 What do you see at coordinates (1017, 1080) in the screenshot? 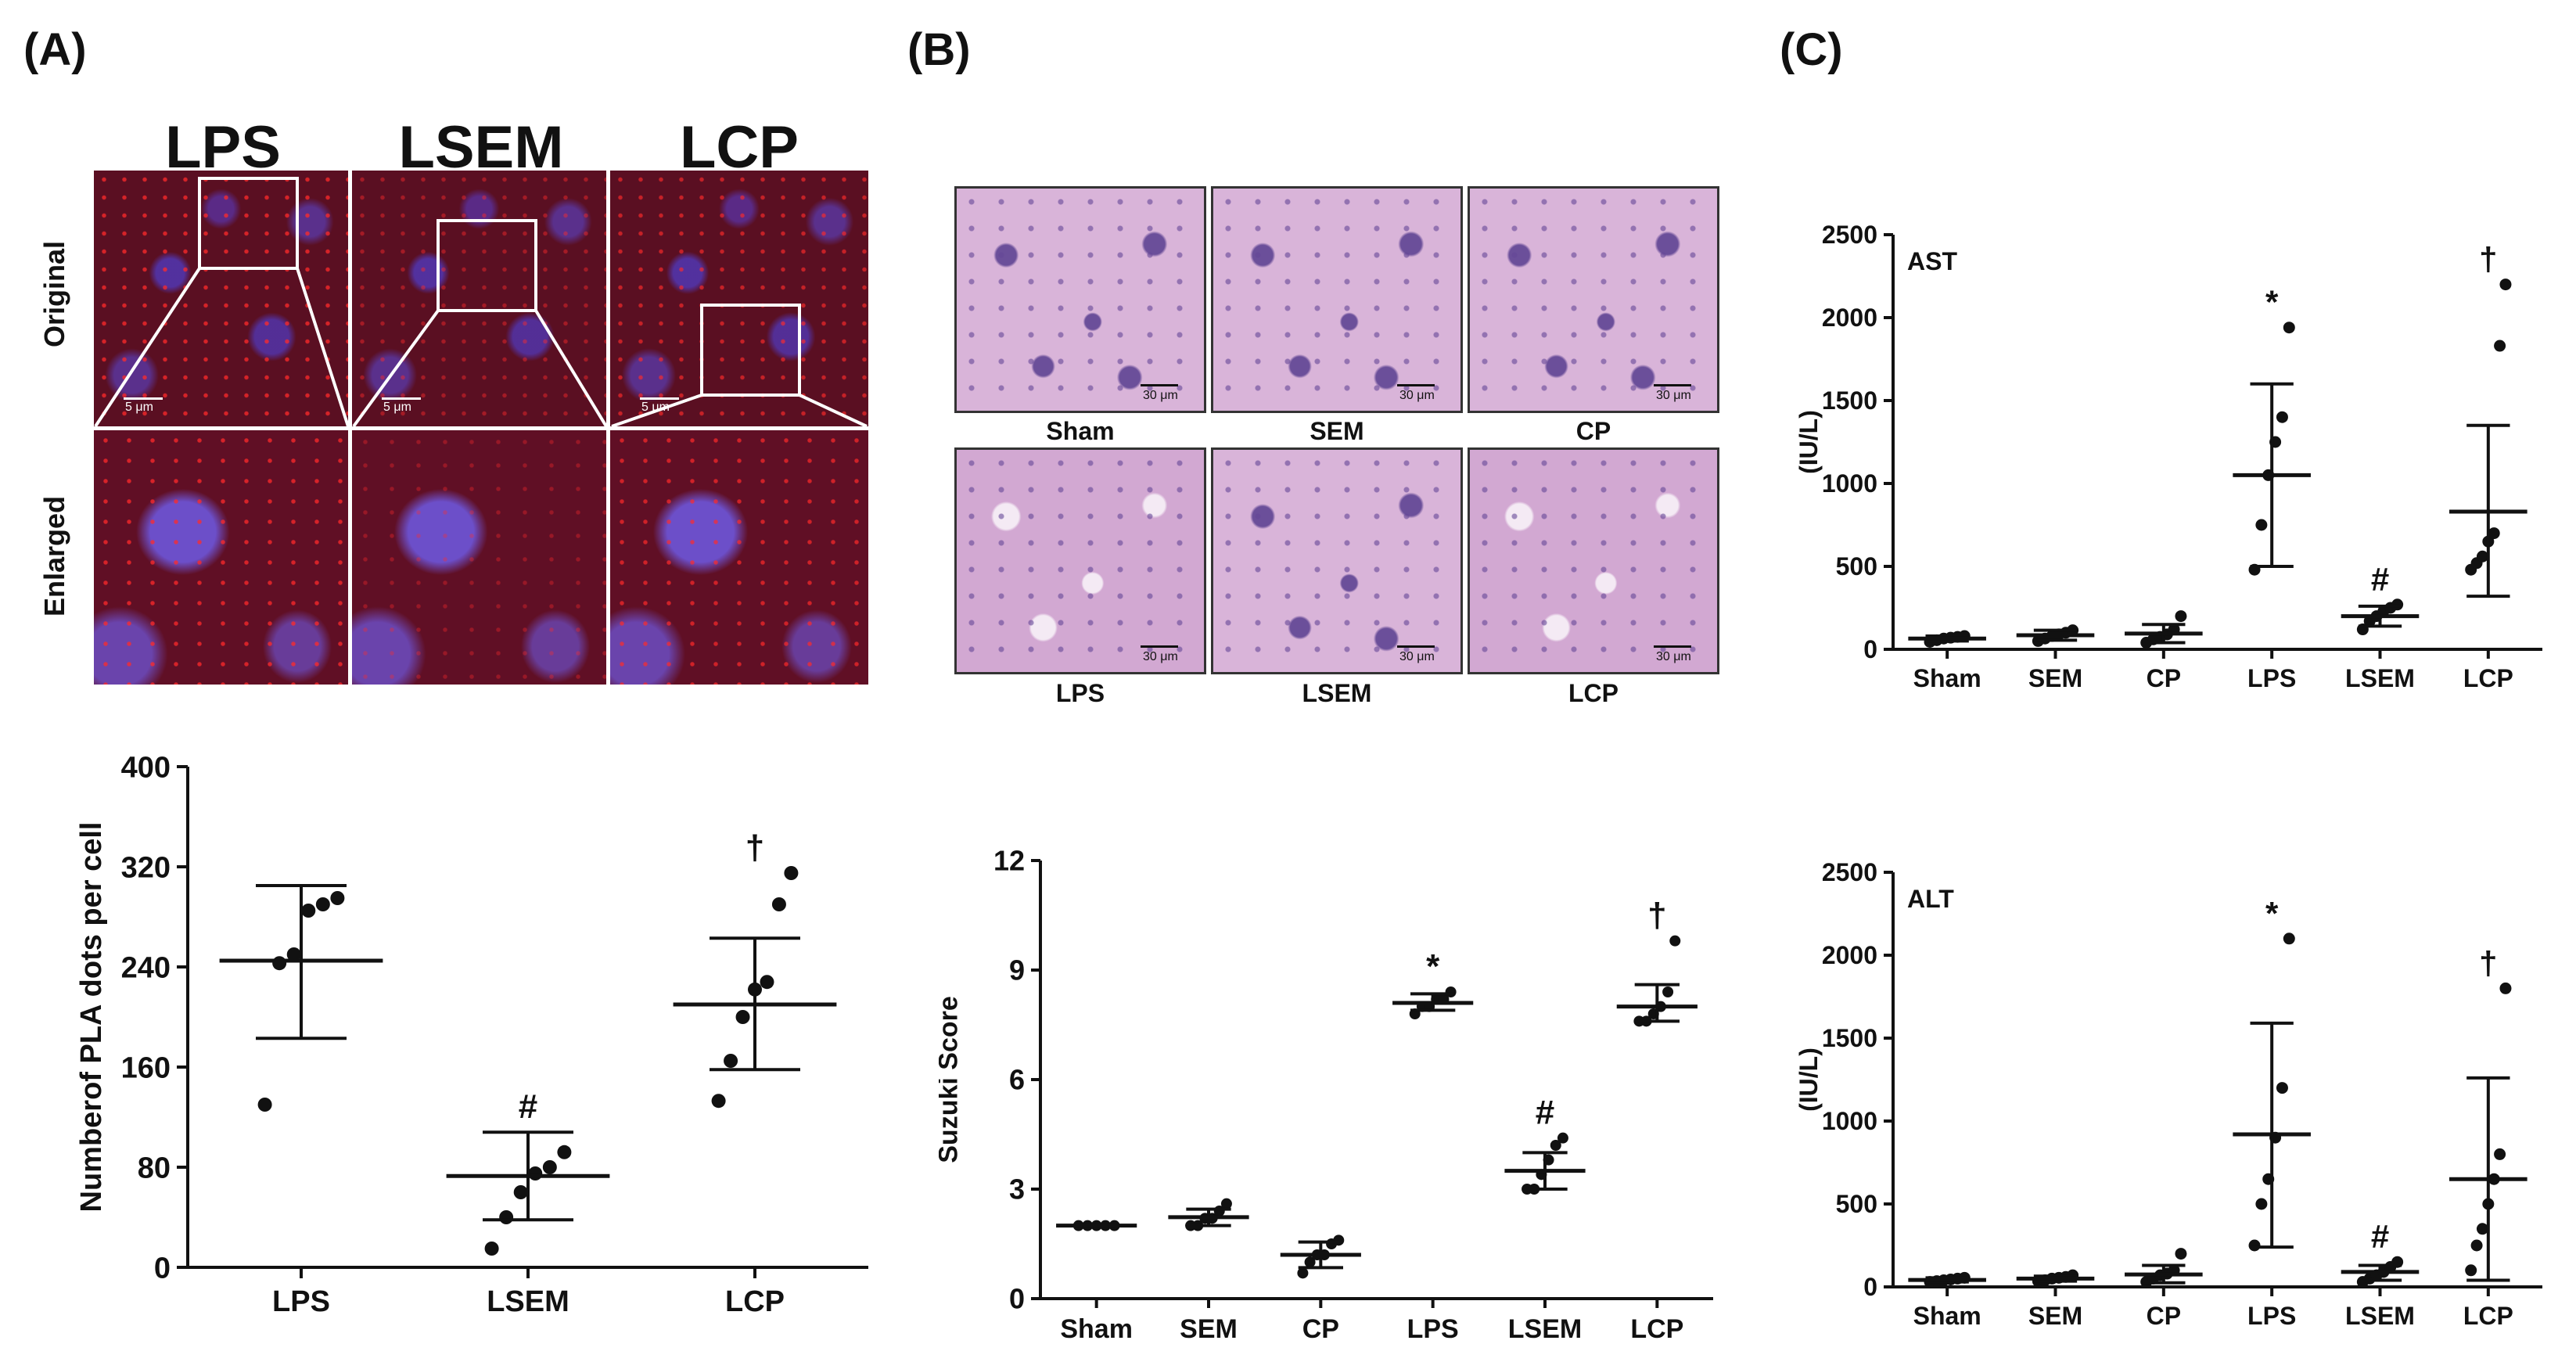
I see `y-tick-label: 6` at bounding box center [1017, 1080].